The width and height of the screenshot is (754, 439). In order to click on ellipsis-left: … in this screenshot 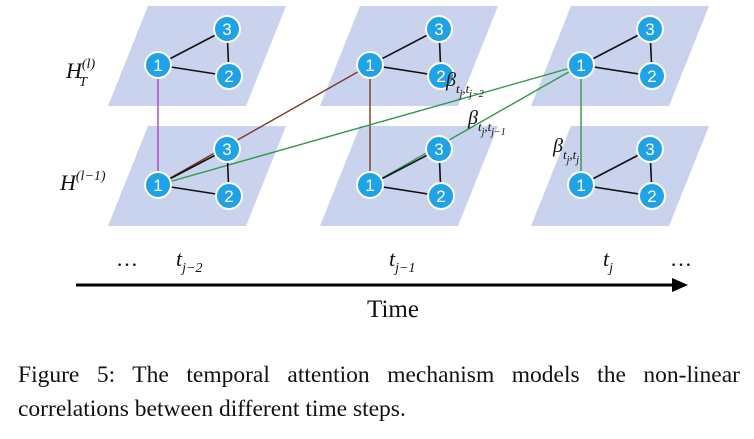, I will do `click(127, 258)`.